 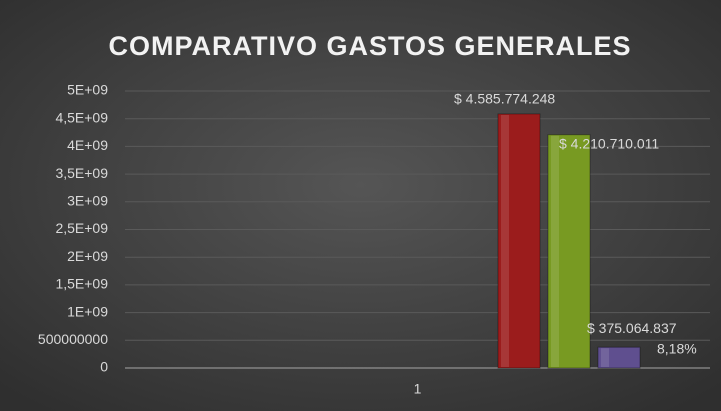 I want to click on y-tick-label: 4,5E+09, so click(x=81, y=117).